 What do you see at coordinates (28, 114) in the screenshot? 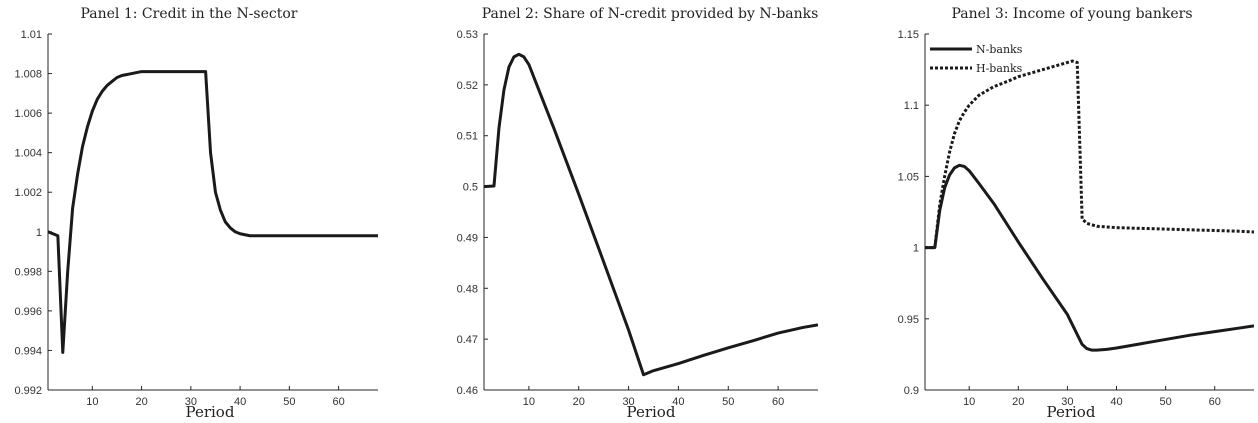
I see `y-tick-label: 1.006` at bounding box center [28, 114].